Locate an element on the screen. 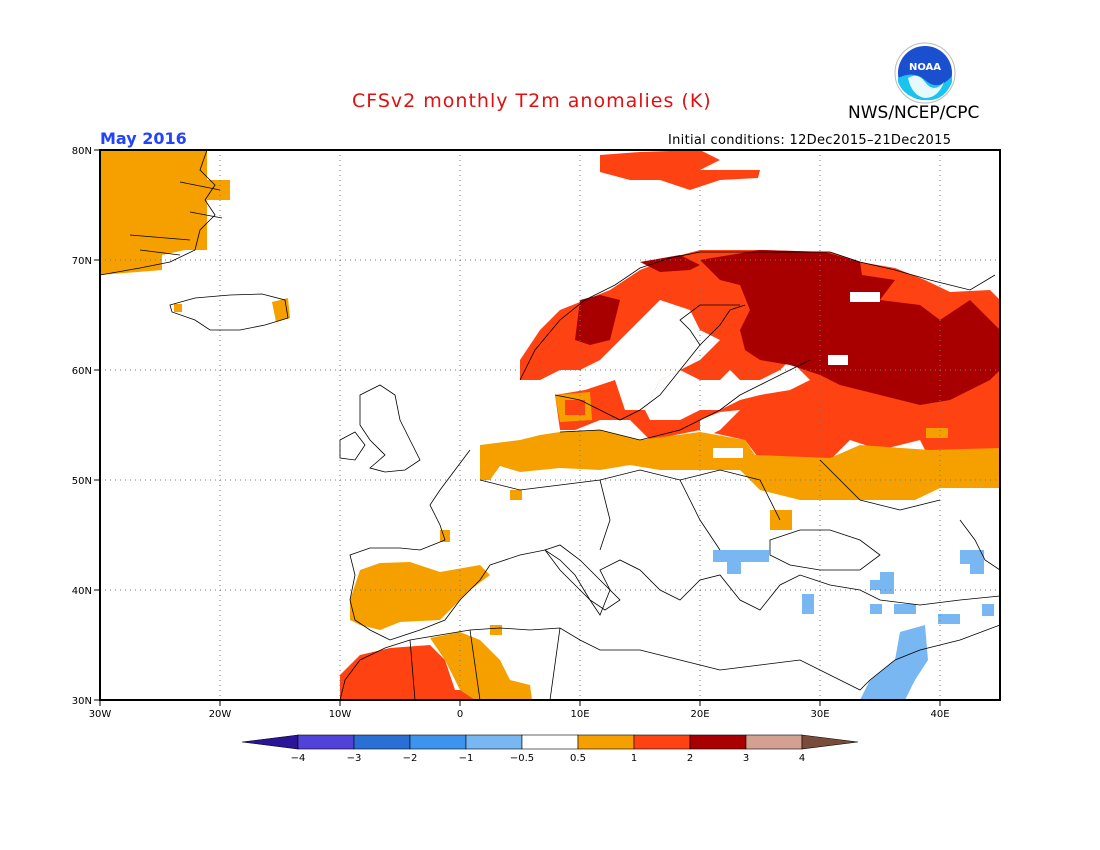 The image size is (1100, 850). lat-label: 40N is located at coordinates (82, 591).